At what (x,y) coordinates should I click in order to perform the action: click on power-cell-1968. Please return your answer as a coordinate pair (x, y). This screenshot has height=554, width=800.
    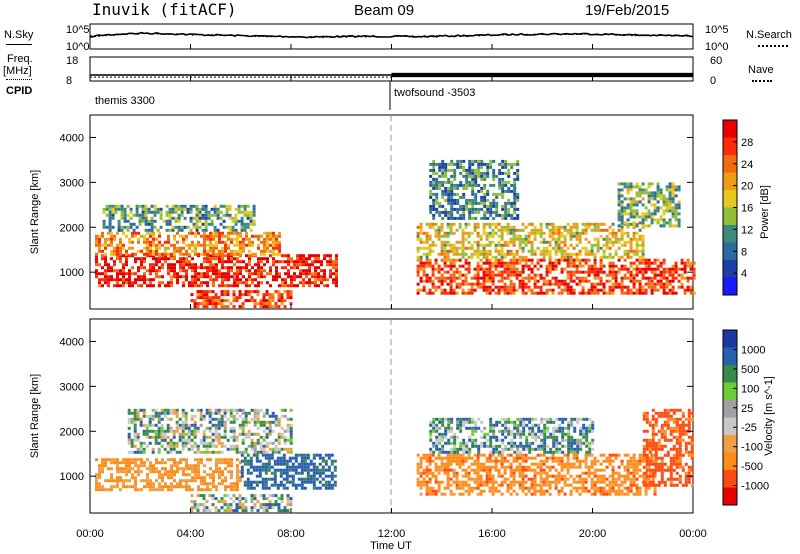
    Looking at the image, I should click on (688, 260).